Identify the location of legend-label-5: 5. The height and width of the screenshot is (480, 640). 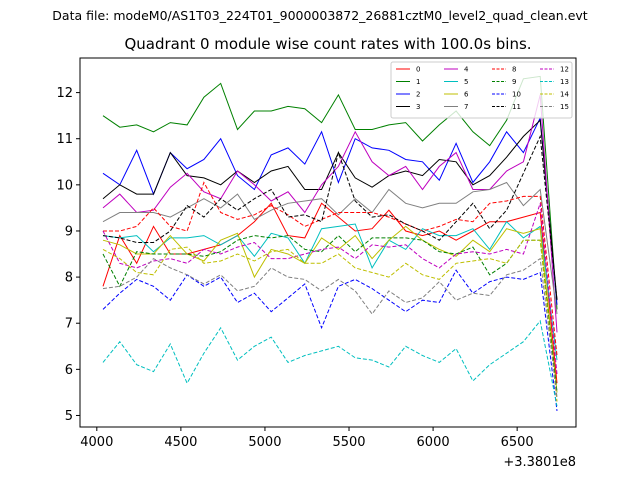
(466, 82).